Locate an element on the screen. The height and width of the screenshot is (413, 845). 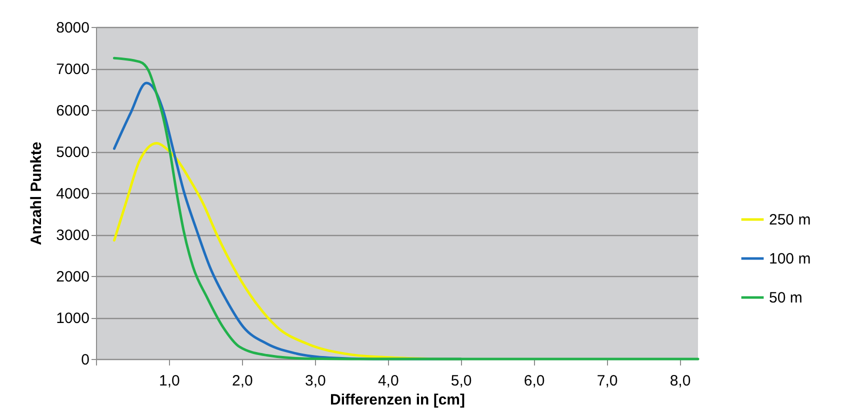
legend-label: 50 m is located at coordinates (785, 298).